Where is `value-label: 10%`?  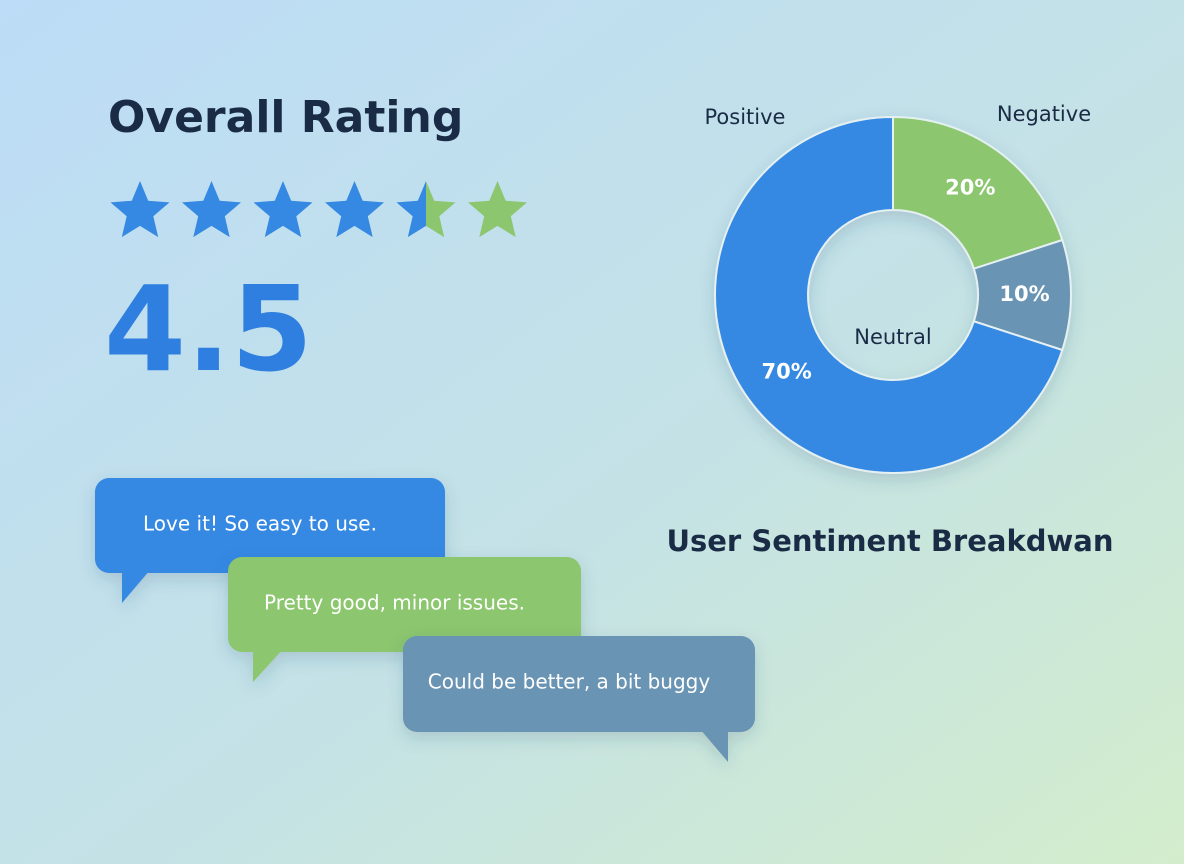
value-label: 10% is located at coordinates (1024, 294).